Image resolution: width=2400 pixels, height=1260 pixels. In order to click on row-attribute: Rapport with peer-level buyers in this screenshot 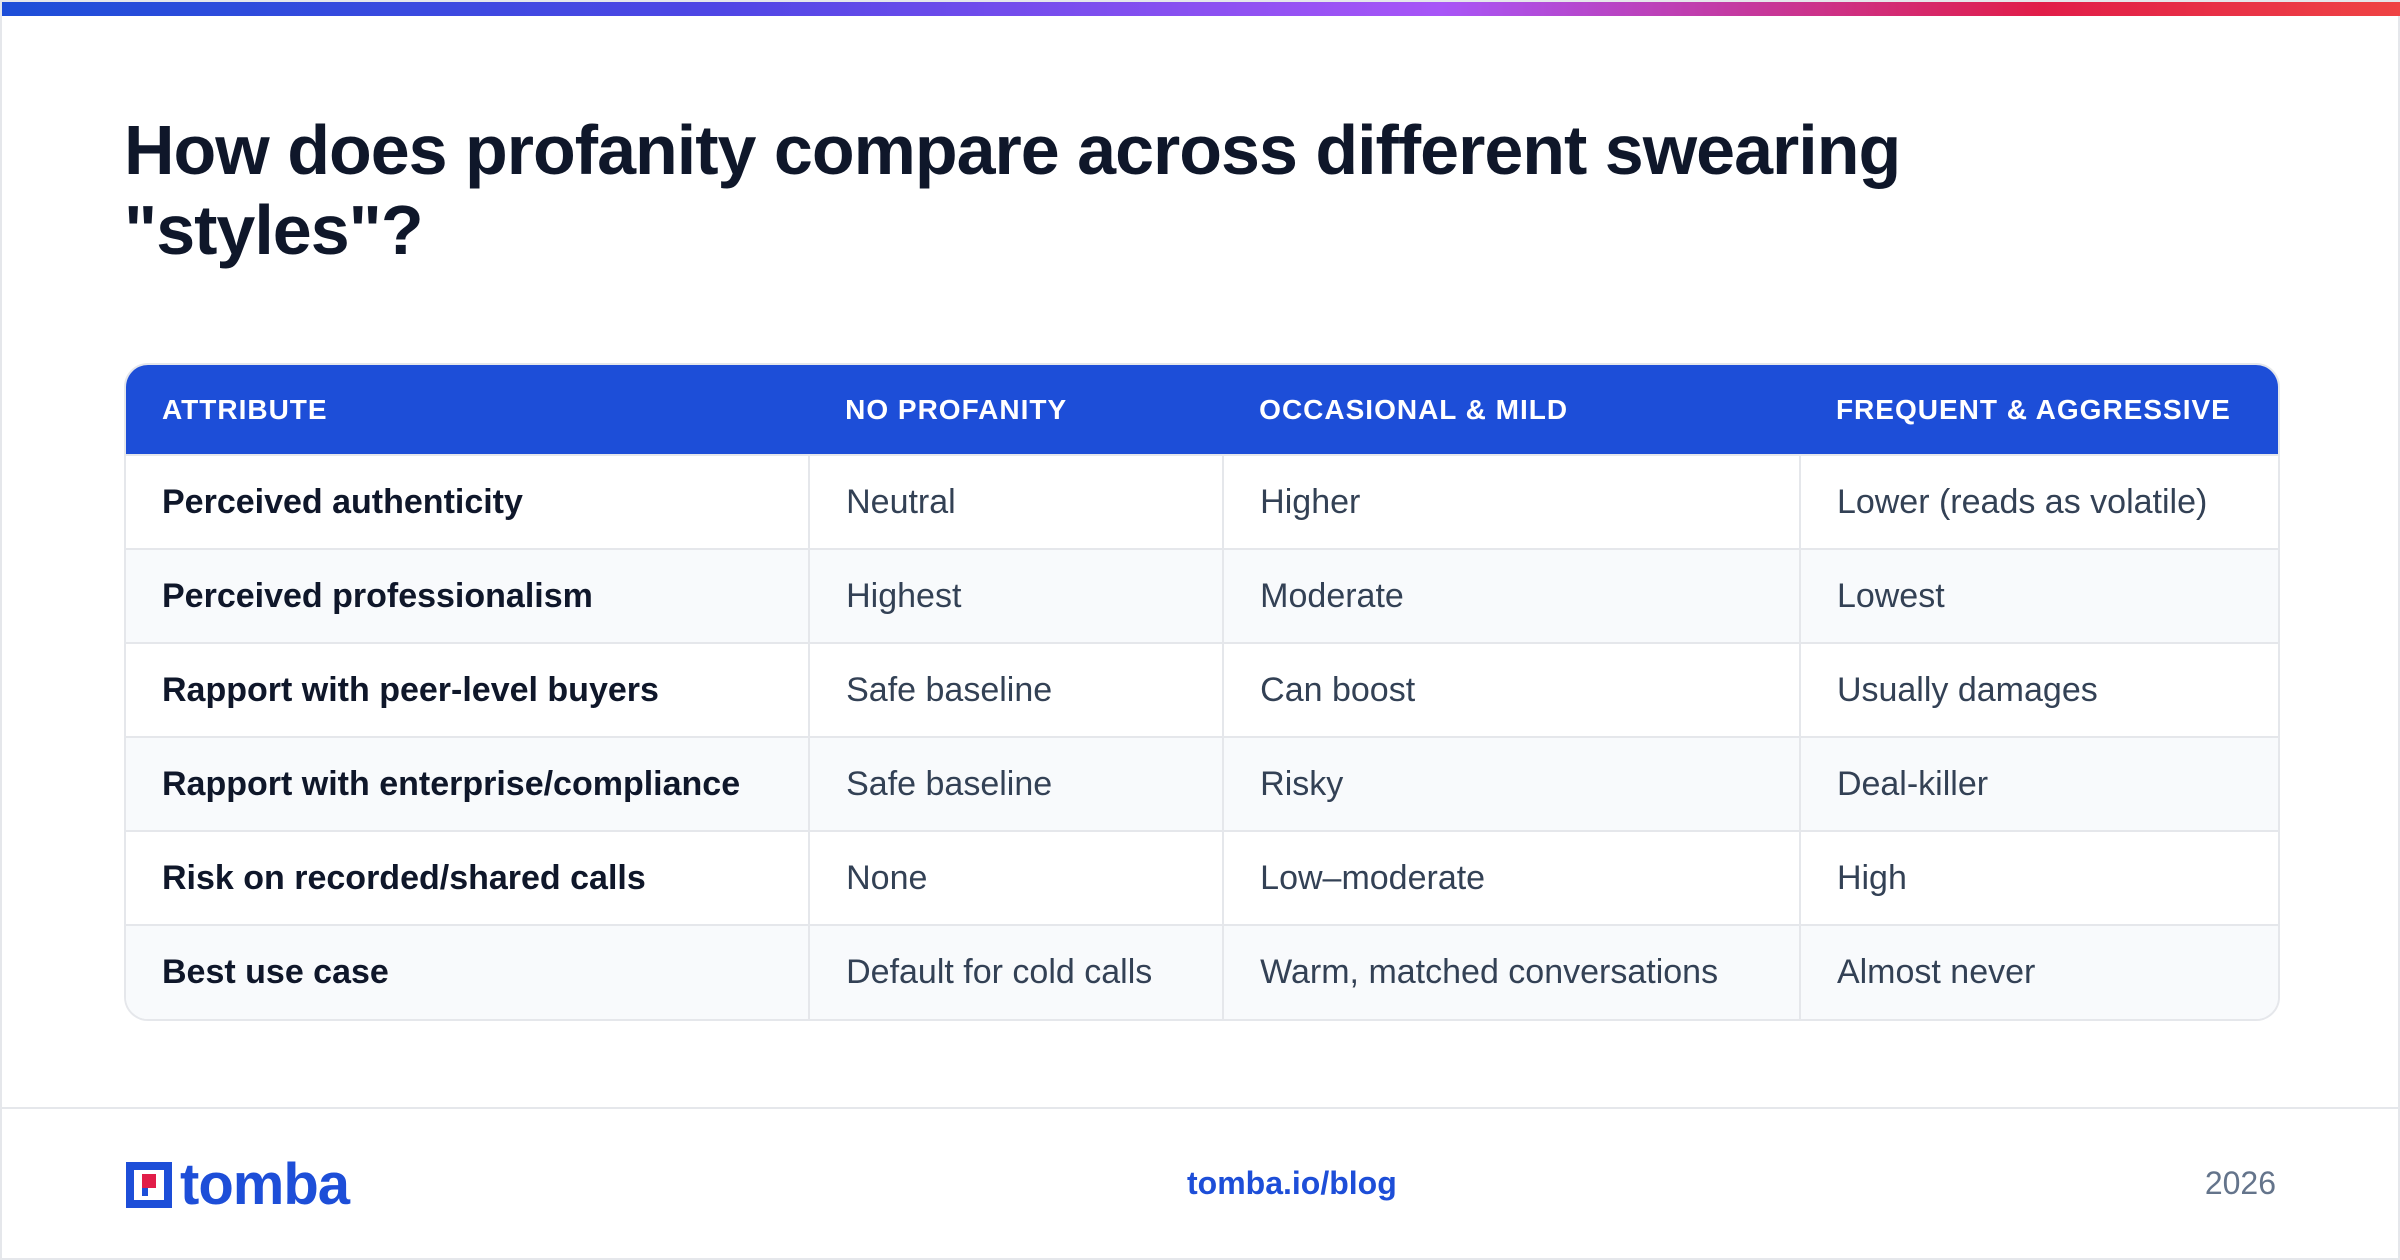, I will do `click(468, 689)`.